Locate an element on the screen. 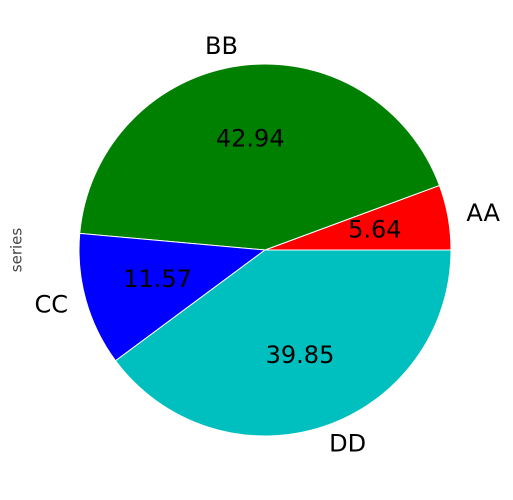 The width and height of the screenshot is (513, 500). value-label: 39.85 is located at coordinates (300, 355).